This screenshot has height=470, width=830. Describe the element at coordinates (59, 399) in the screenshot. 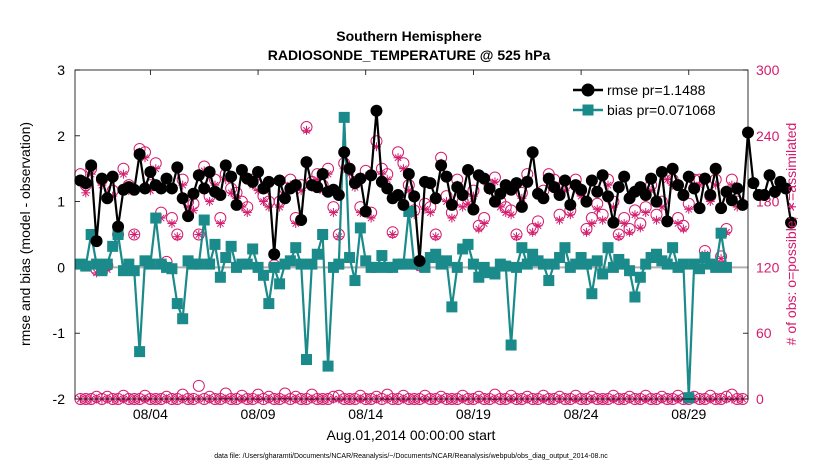

I see `y-left-tick-label: -2` at that location.